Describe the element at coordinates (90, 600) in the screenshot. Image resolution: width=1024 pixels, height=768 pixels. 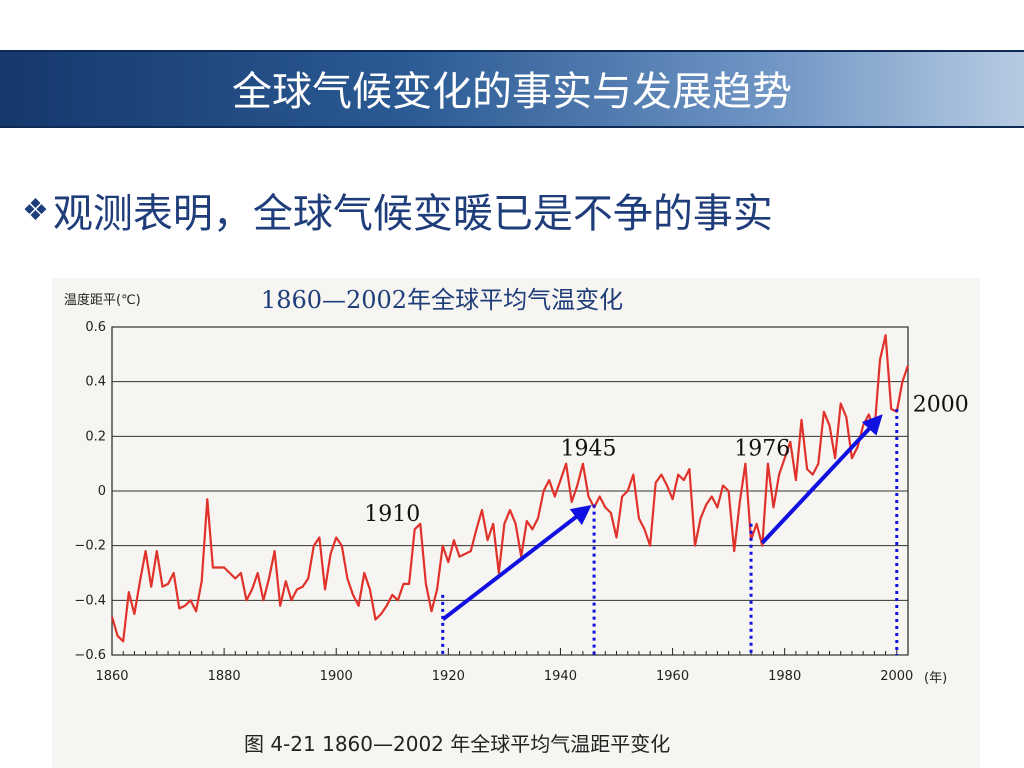
I see `y-tick-label: −0.4` at that location.